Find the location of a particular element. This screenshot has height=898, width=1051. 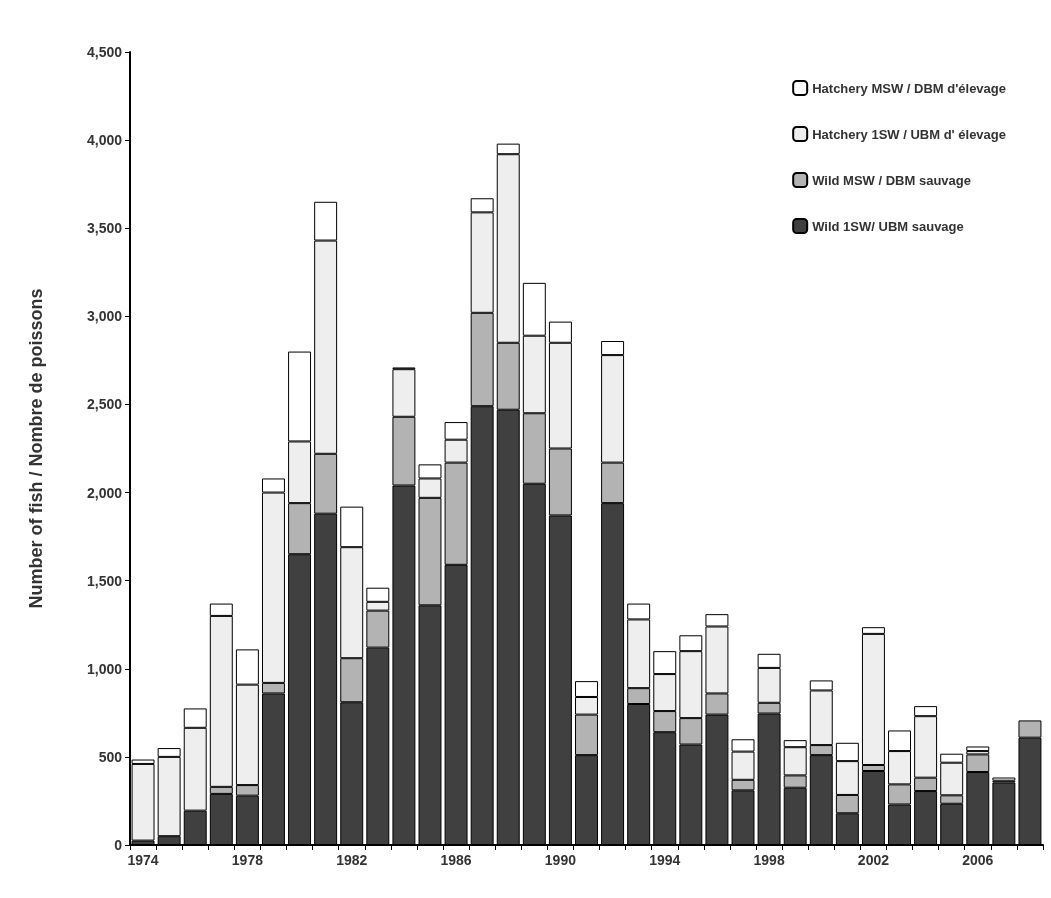

y-tick-label: 3,500 is located at coordinates (104, 228).